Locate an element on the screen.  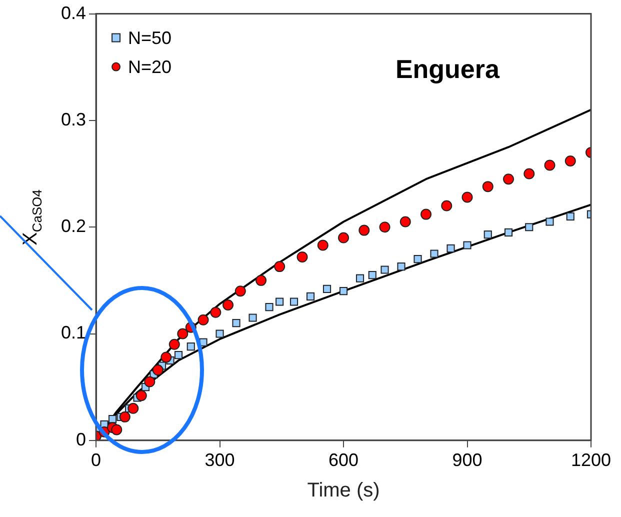
y-tick-label: 0.2 is located at coordinates (73, 226).